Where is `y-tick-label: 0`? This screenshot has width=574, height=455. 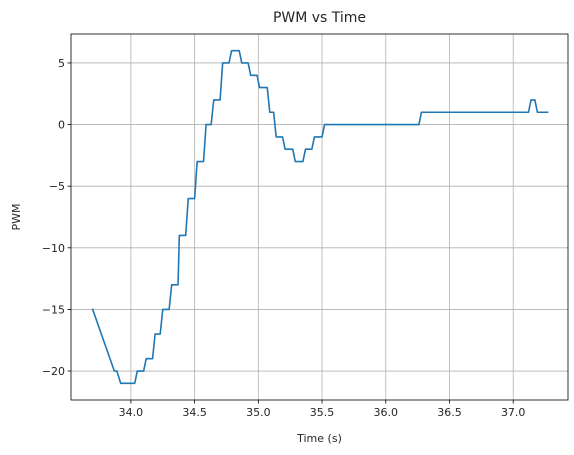
y-tick-label: 0 is located at coordinates (61, 125).